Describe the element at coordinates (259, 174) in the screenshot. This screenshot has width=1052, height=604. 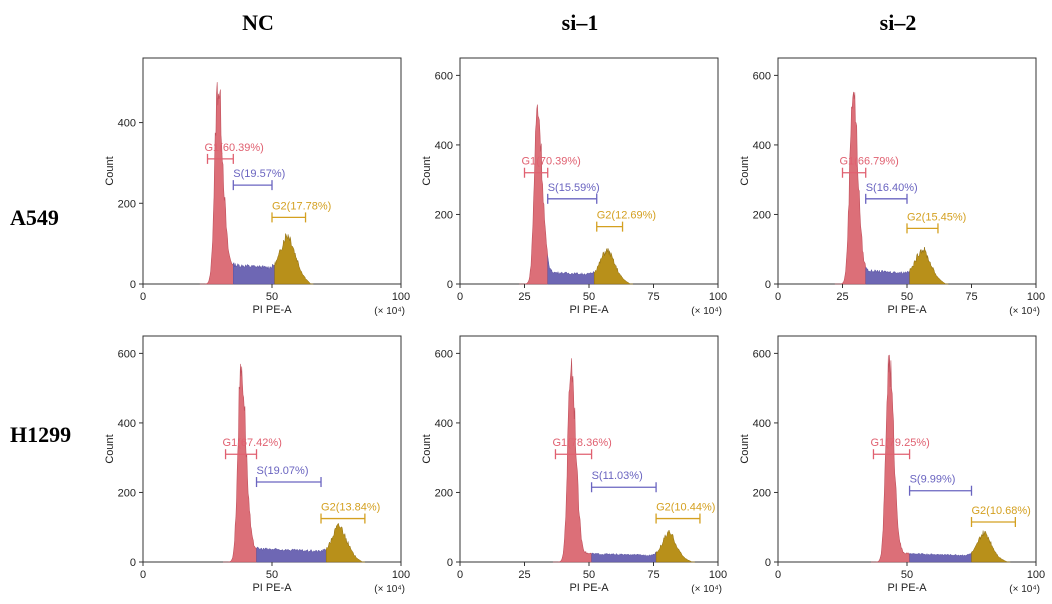
I see `gate-s-label: S(19.57%)` at that location.